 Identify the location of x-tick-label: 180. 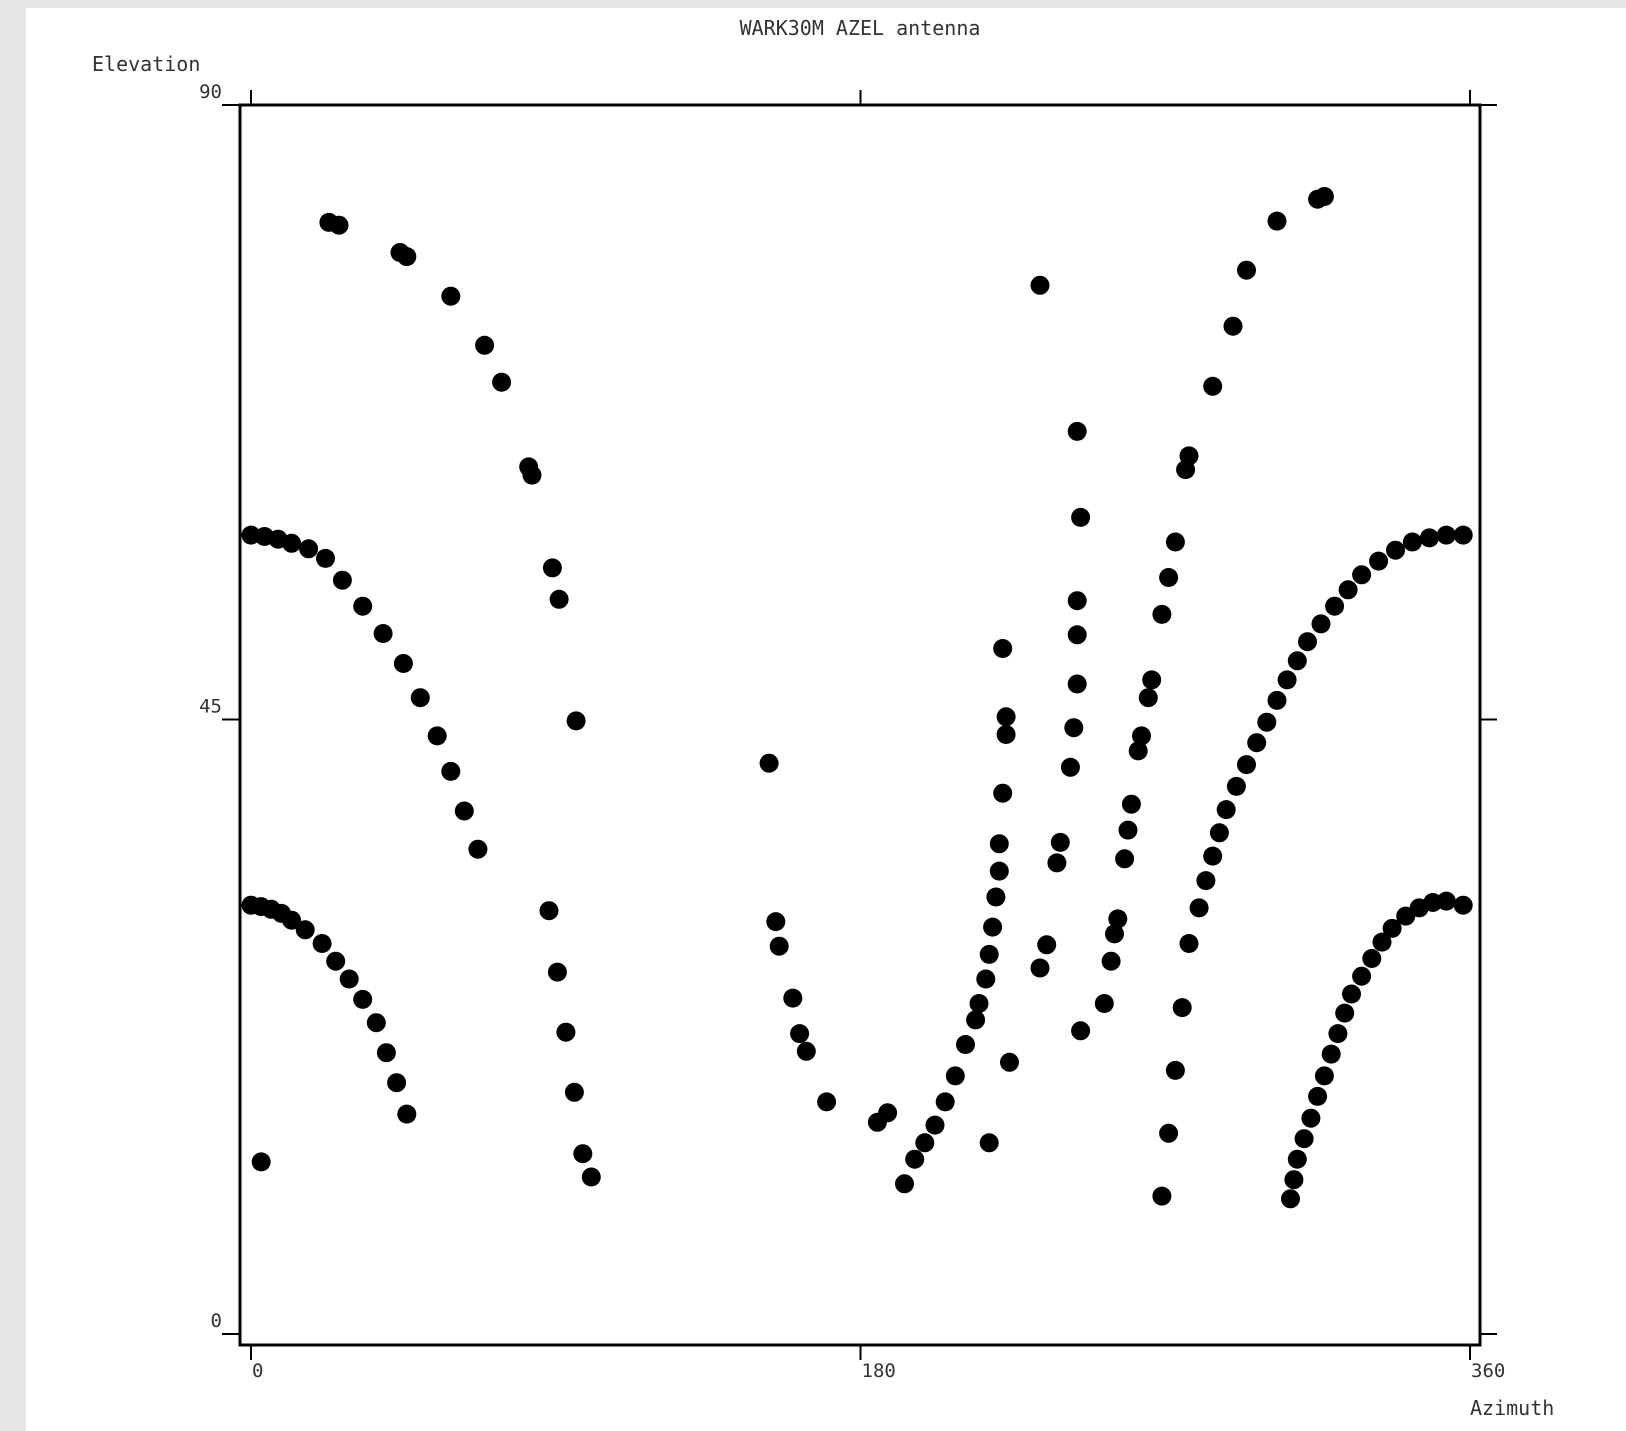
(879, 1371).